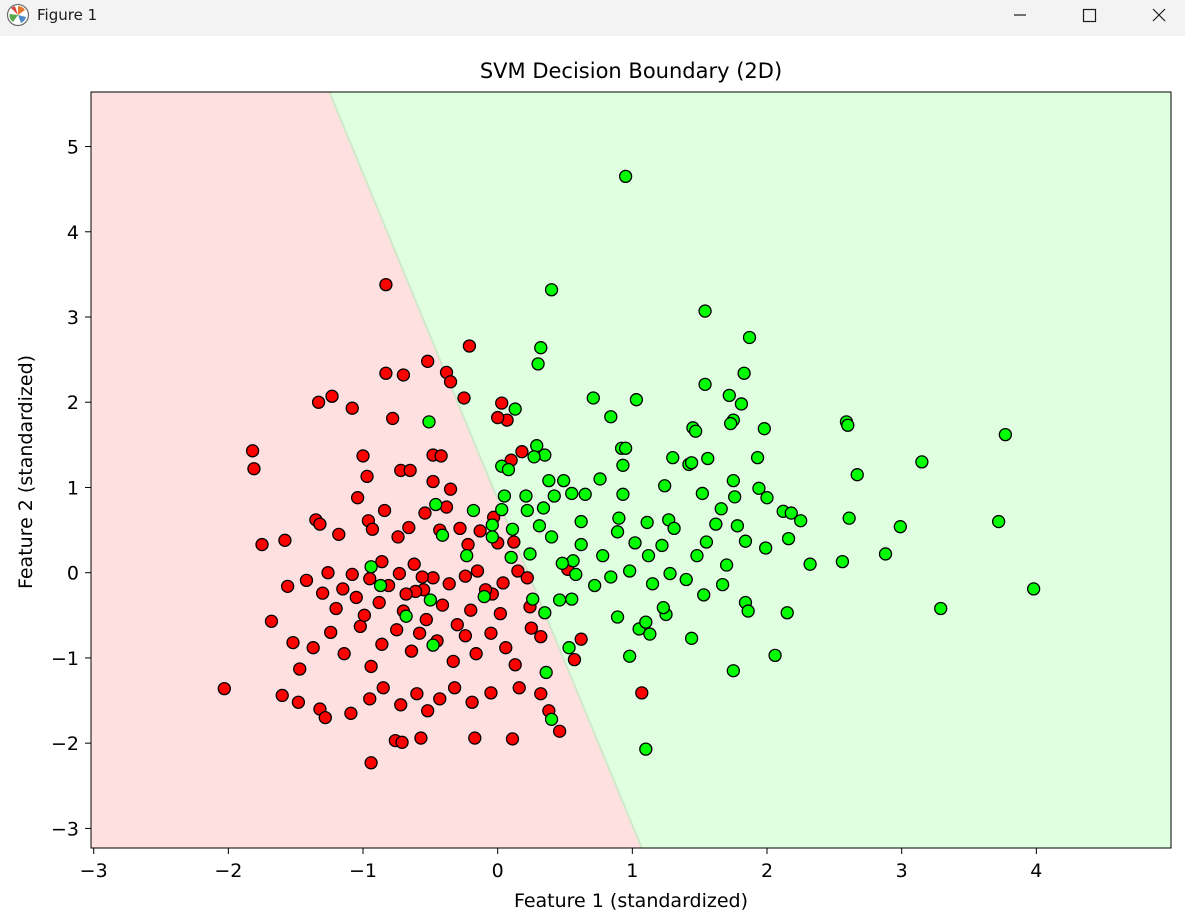  I want to click on y-tick-label: 3, so click(73, 318).